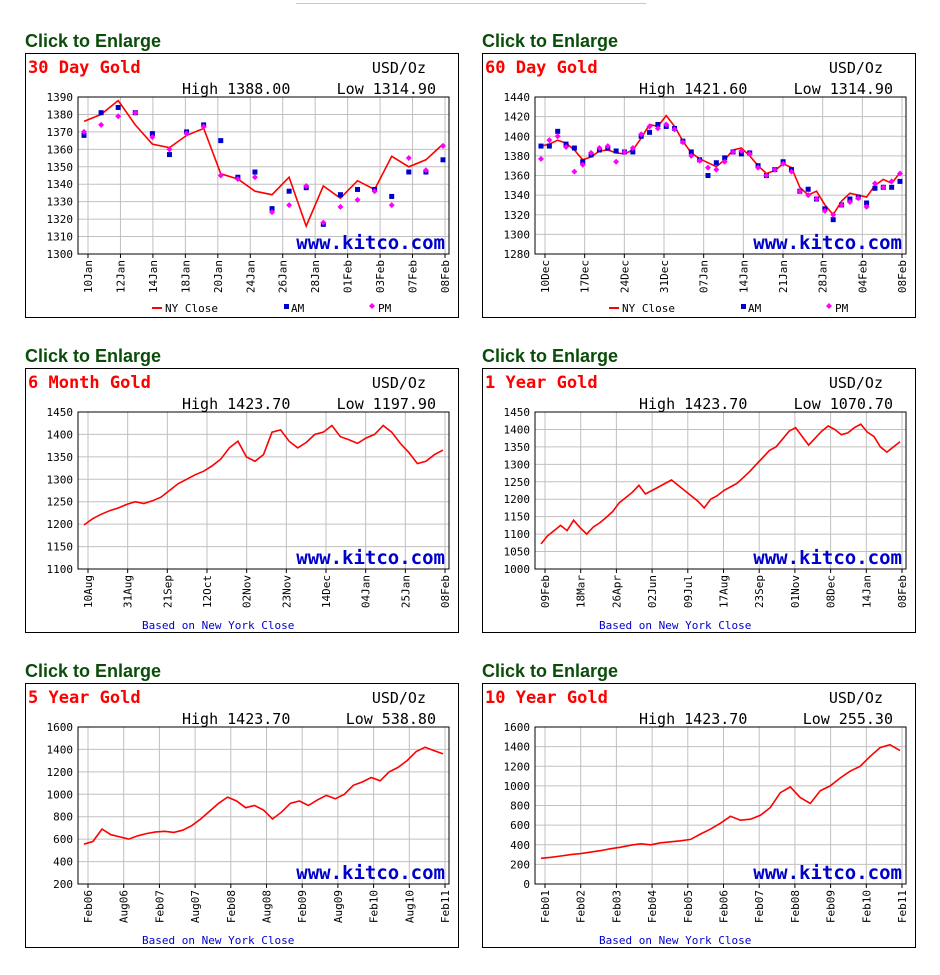 This screenshot has width=940, height=975. Describe the element at coordinates (93, 41) in the screenshot. I see `enlarge-link-30-day: Click to Enlarge` at that location.